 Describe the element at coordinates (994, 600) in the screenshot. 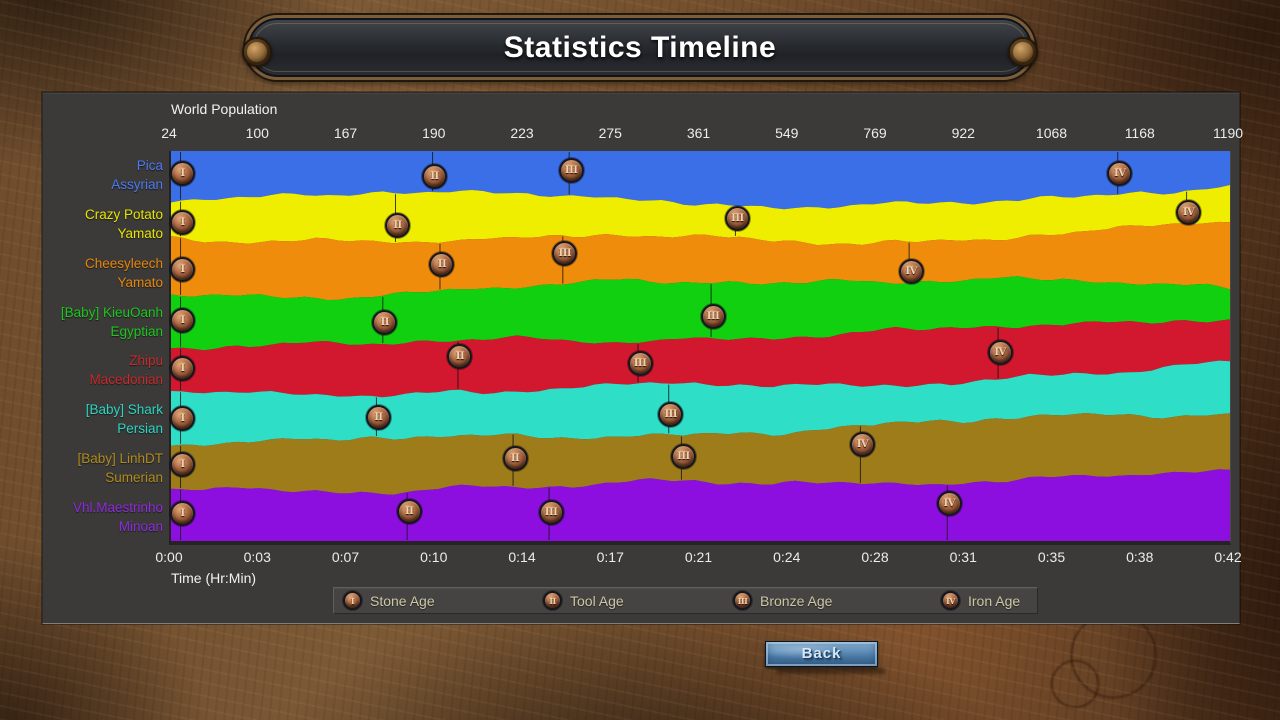

I see `legend-label: Iron Age` at that location.